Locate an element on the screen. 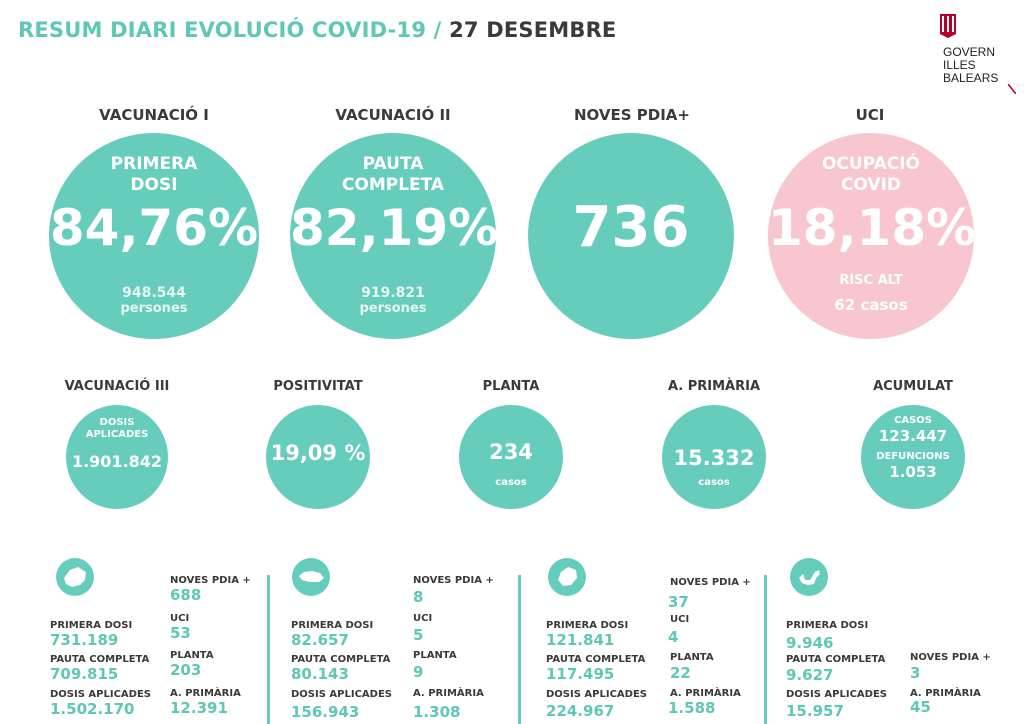  govern-illes-balears-logo: GOVERN ILLES BALEARS is located at coordinates (978, 54).